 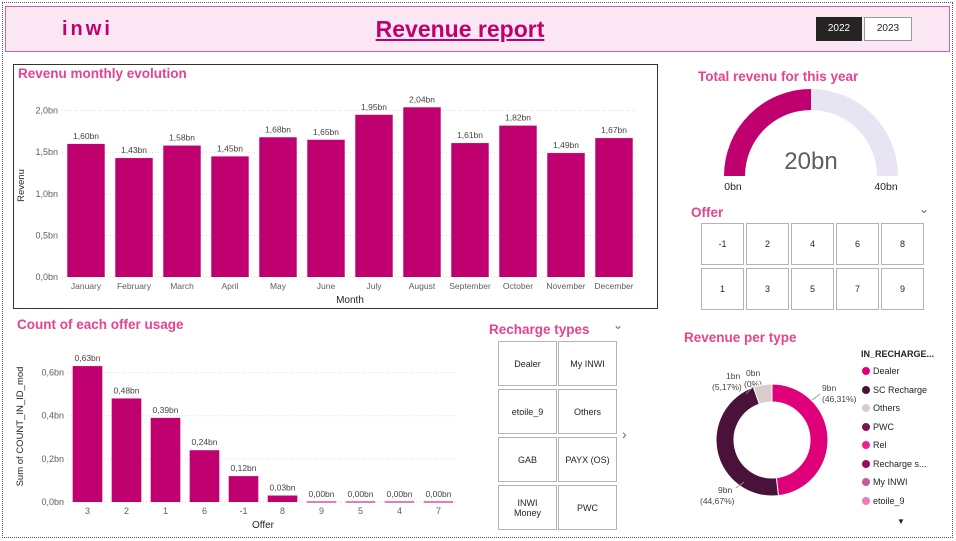 What do you see at coordinates (902, 244) in the screenshot?
I see `offer-slicer-item: 8` at bounding box center [902, 244].